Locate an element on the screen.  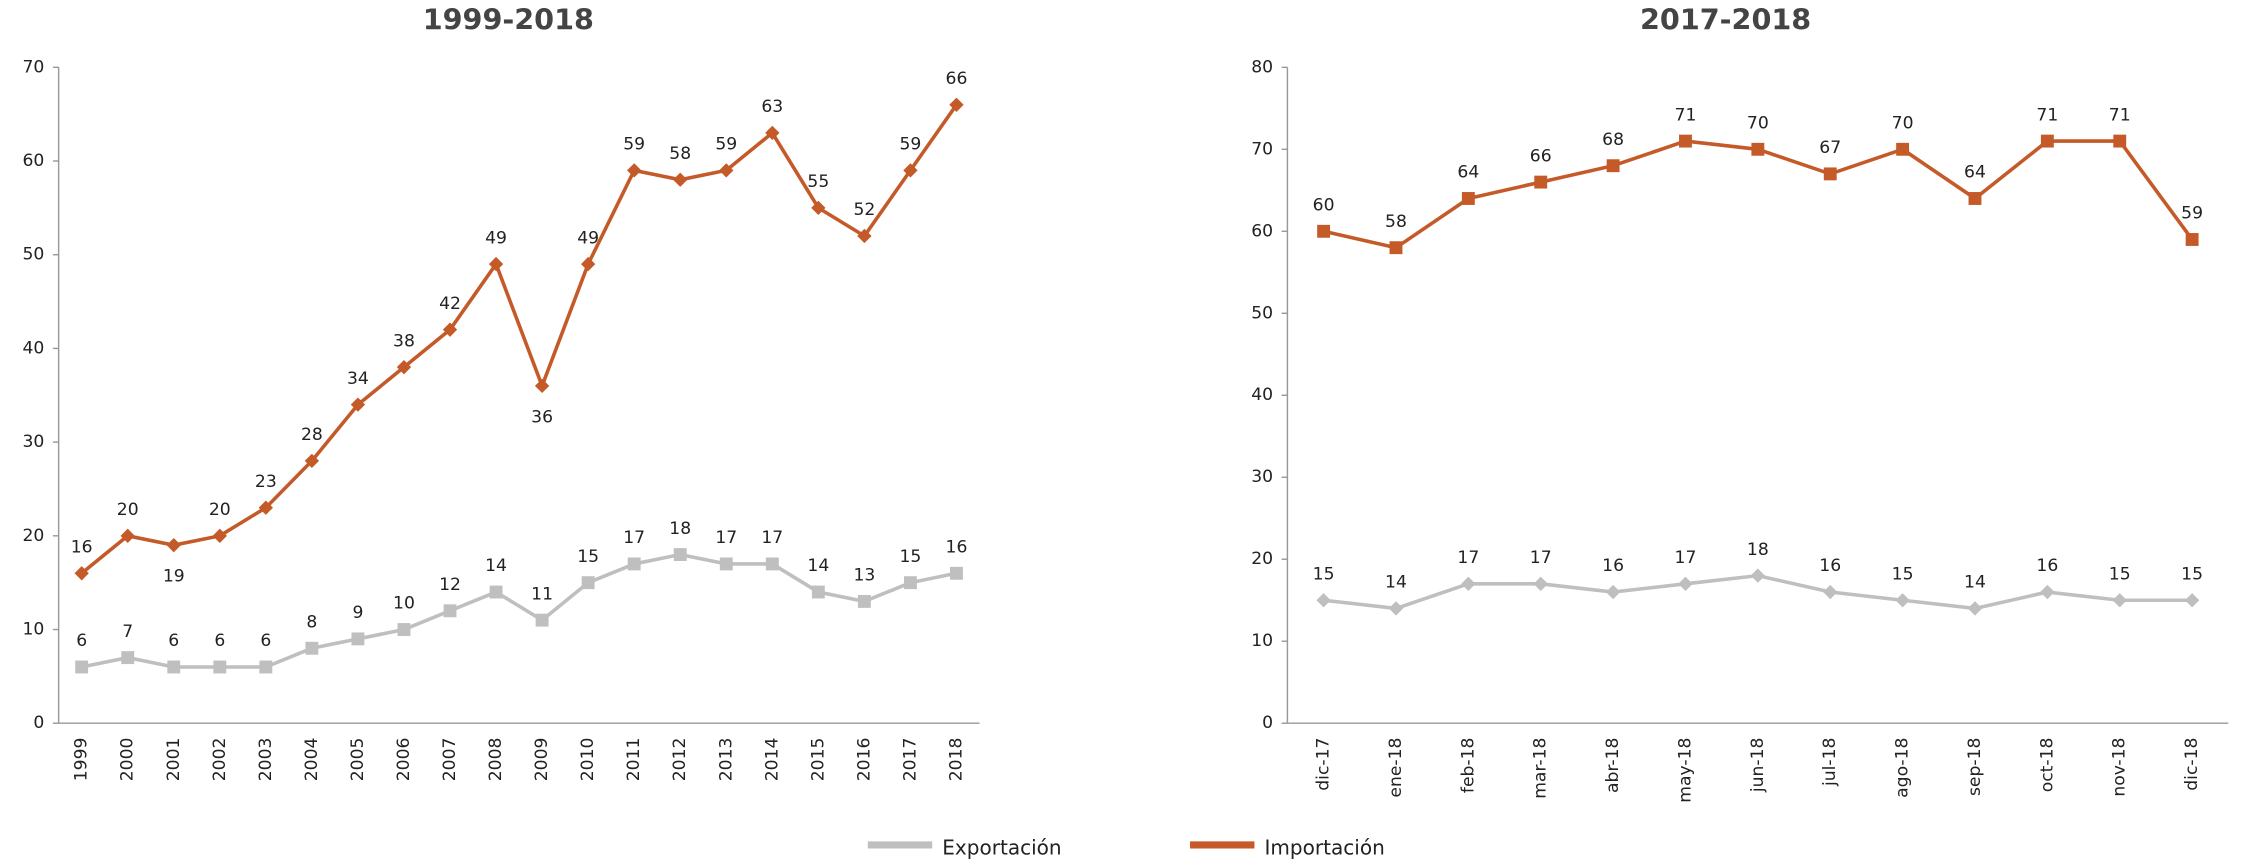
legend-label: Importación is located at coordinates (1324, 848).